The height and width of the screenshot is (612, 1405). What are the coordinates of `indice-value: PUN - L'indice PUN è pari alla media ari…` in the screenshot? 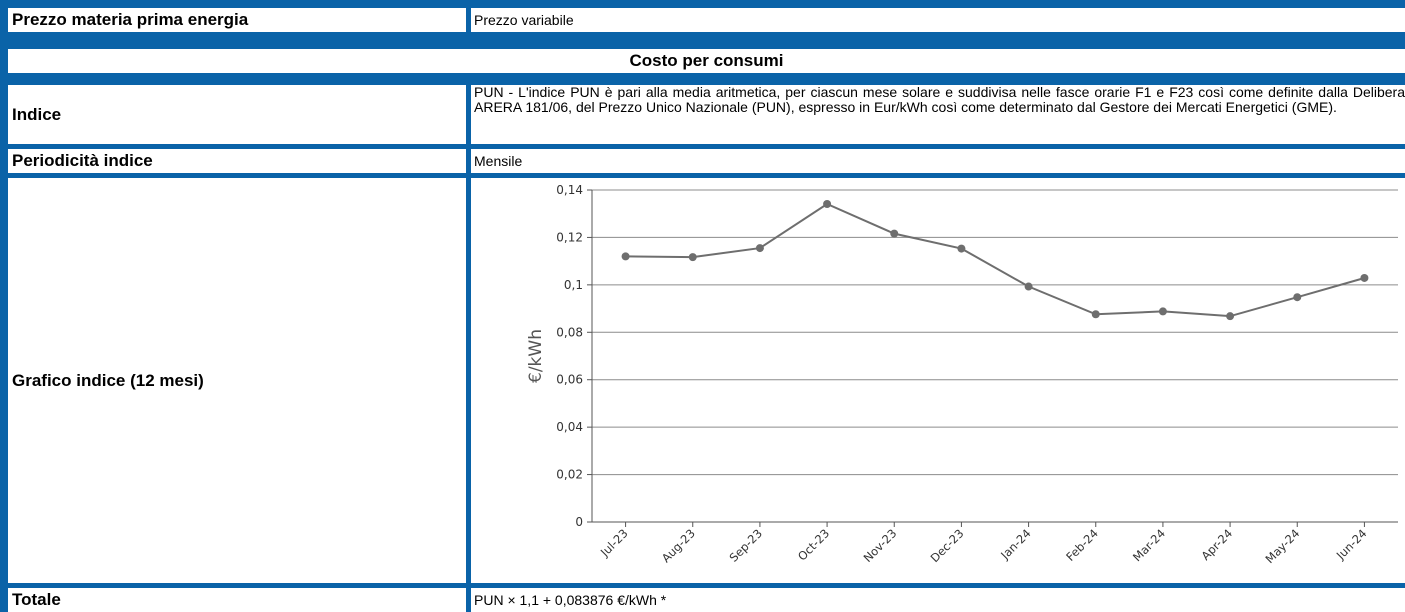 It's located at (938, 114).